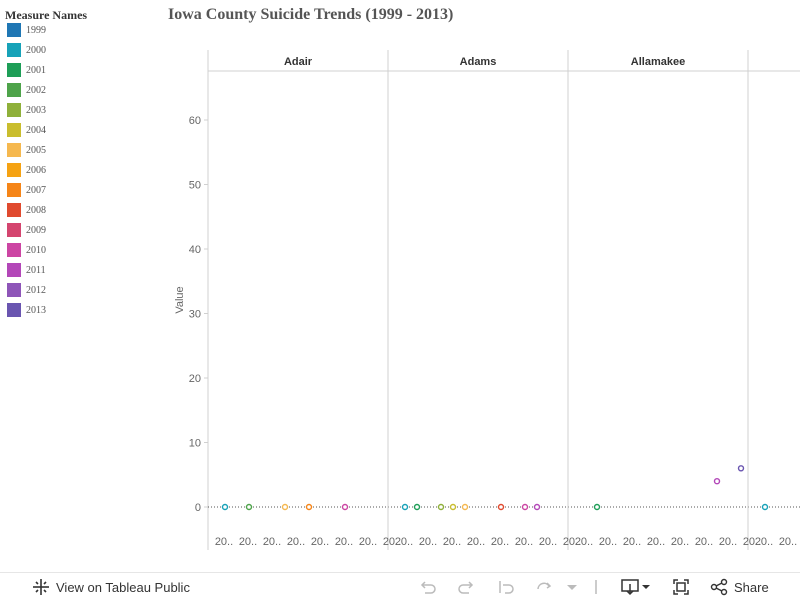 The height and width of the screenshot is (601, 800). What do you see at coordinates (572, 587) in the screenshot?
I see `chevron-down-icon` at bounding box center [572, 587].